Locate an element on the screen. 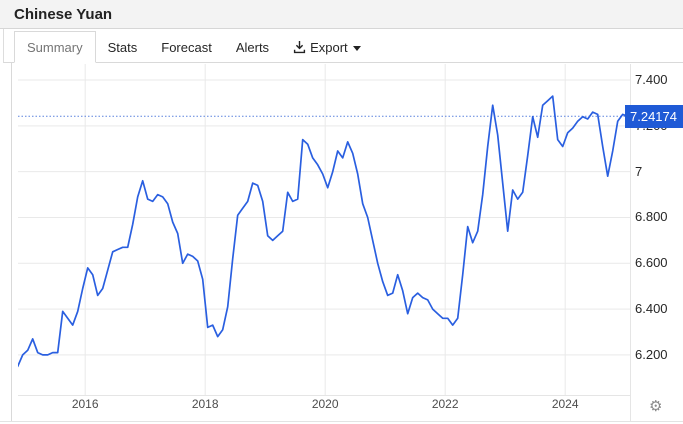 The image size is (683, 424). tab-export-label: Export is located at coordinates (329, 47).